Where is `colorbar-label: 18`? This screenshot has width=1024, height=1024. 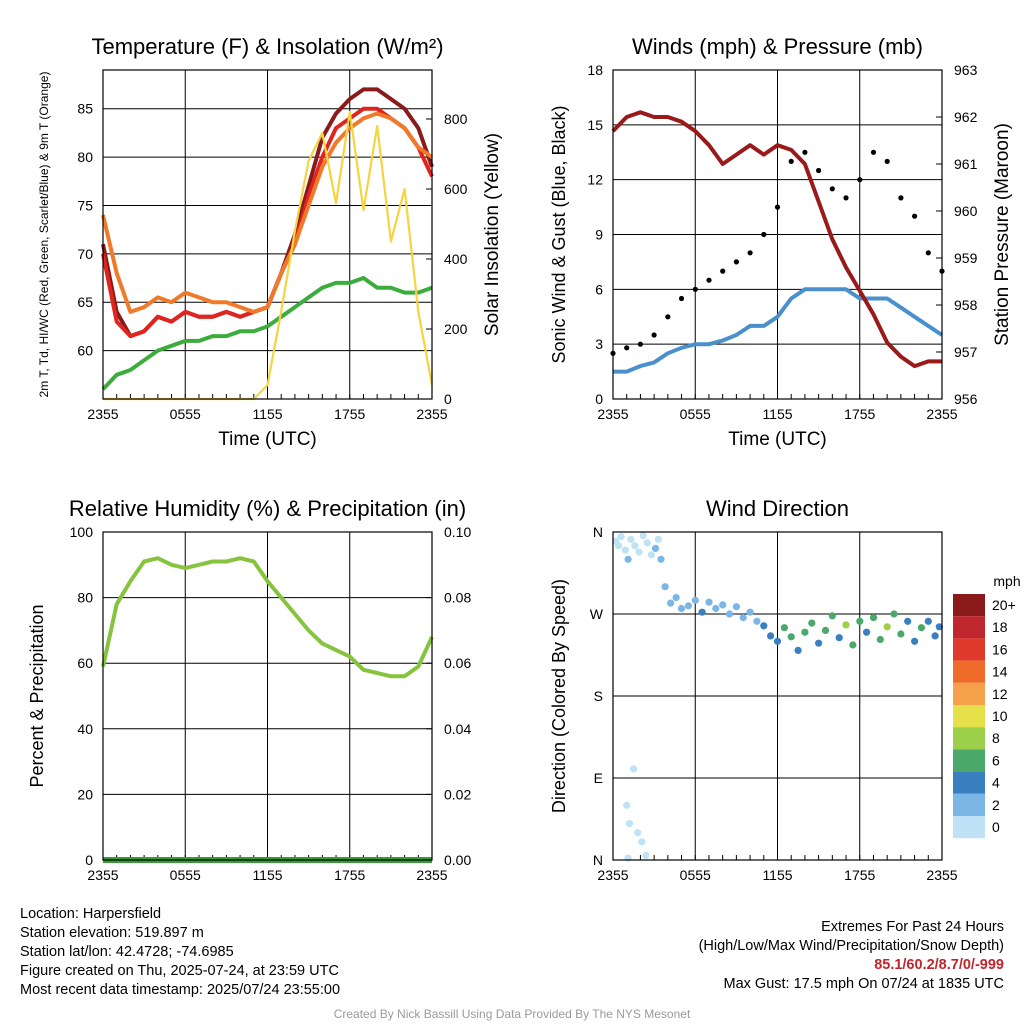
colorbar-label: 18 is located at coordinates (1000, 627).